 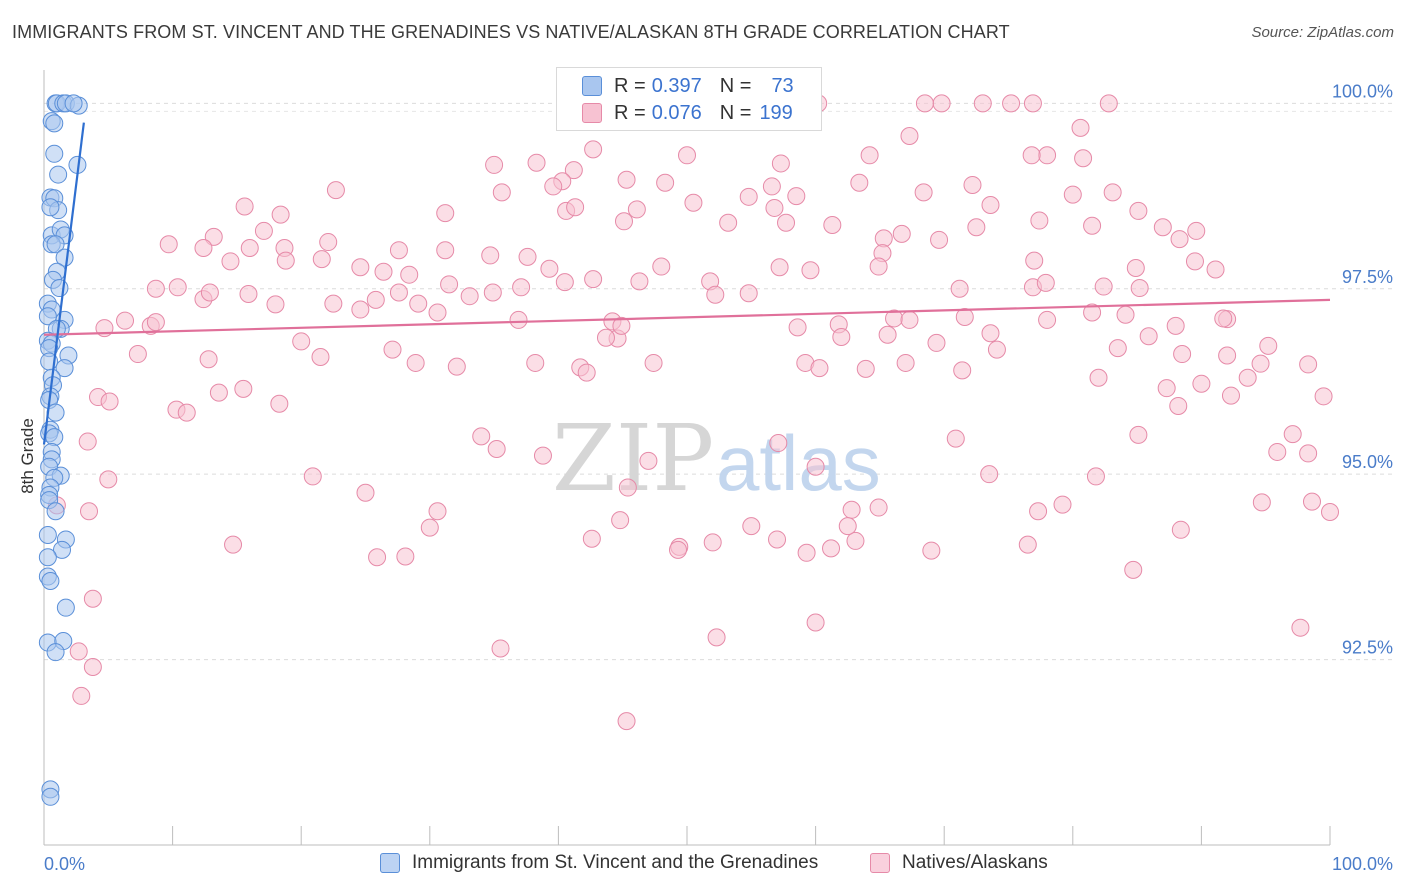 I want to click on legend-n-label: N =, so click(x=735, y=85).